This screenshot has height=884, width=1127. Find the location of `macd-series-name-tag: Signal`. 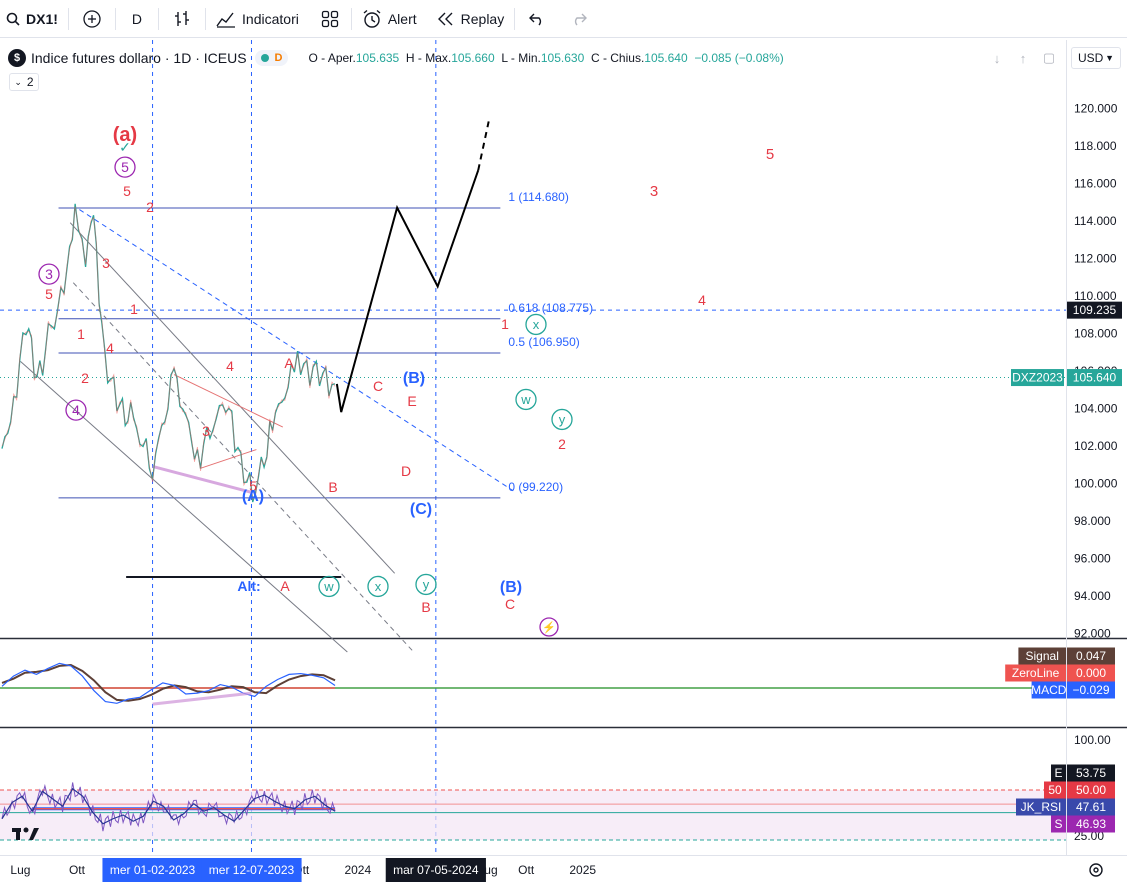

macd-series-name-tag: Signal is located at coordinates (1042, 656).